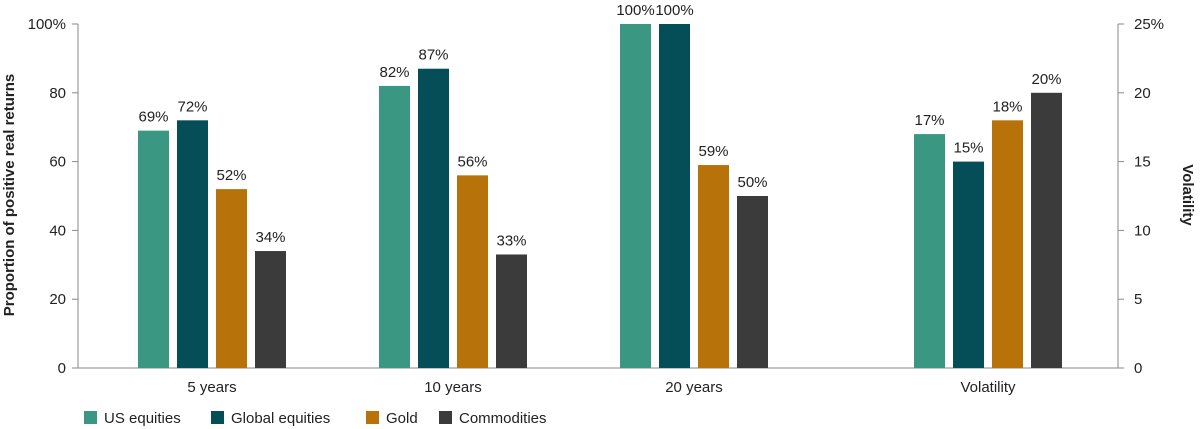  What do you see at coordinates (142, 418) in the screenshot?
I see `legend-label: US equities` at bounding box center [142, 418].